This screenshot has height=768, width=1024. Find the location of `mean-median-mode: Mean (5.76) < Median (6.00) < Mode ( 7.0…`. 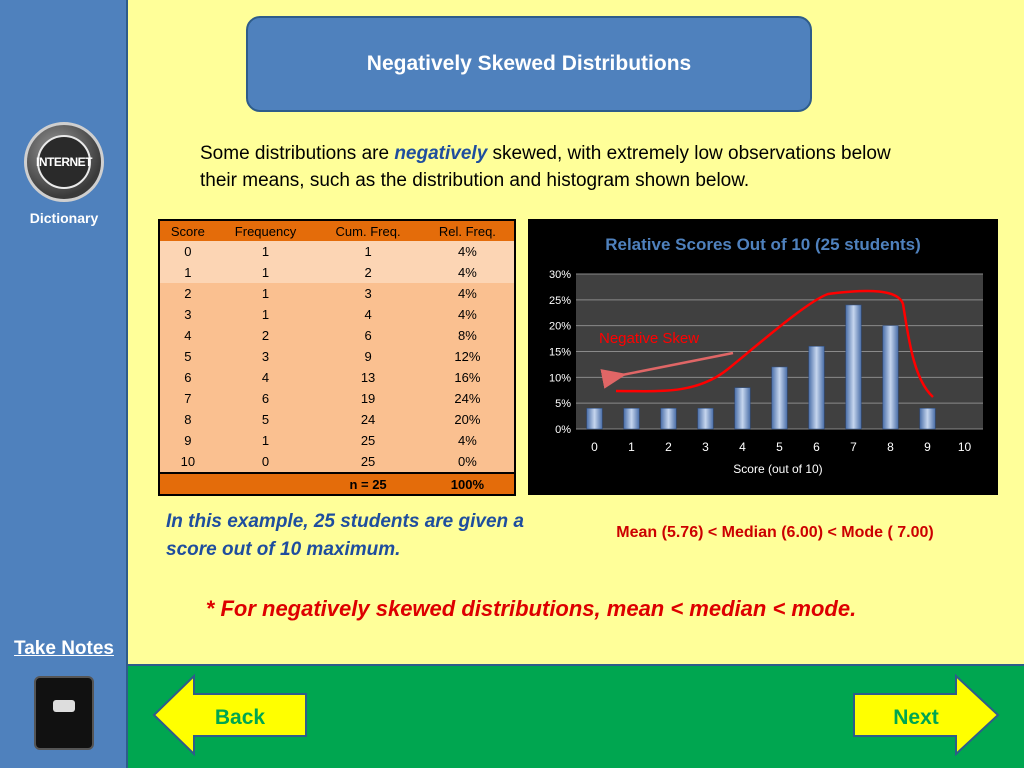

mean-median-mode: Mean (5.76) < Median (6.00) < Mode ( 7.0… is located at coordinates (775, 532).